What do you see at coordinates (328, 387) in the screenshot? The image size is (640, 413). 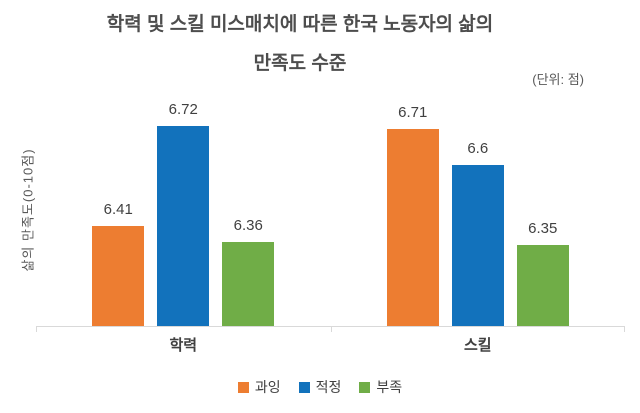 I see `legend-label: 적정` at bounding box center [328, 387].